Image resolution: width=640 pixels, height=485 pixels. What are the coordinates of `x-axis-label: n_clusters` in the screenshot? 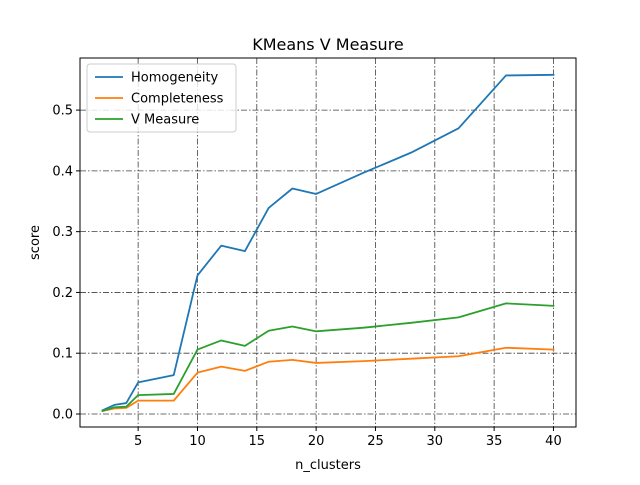 It's located at (328, 465).